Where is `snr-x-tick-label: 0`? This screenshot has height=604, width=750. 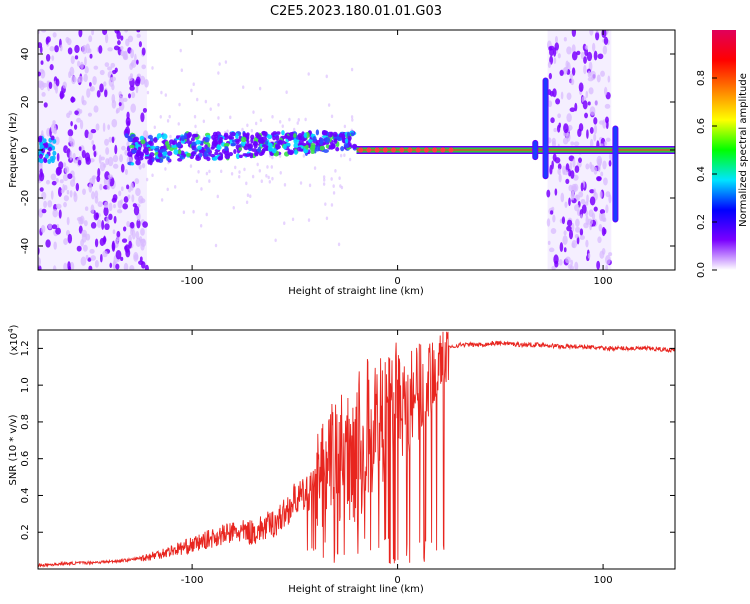 snr-x-tick-label: 0 is located at coordinates (397, 580).